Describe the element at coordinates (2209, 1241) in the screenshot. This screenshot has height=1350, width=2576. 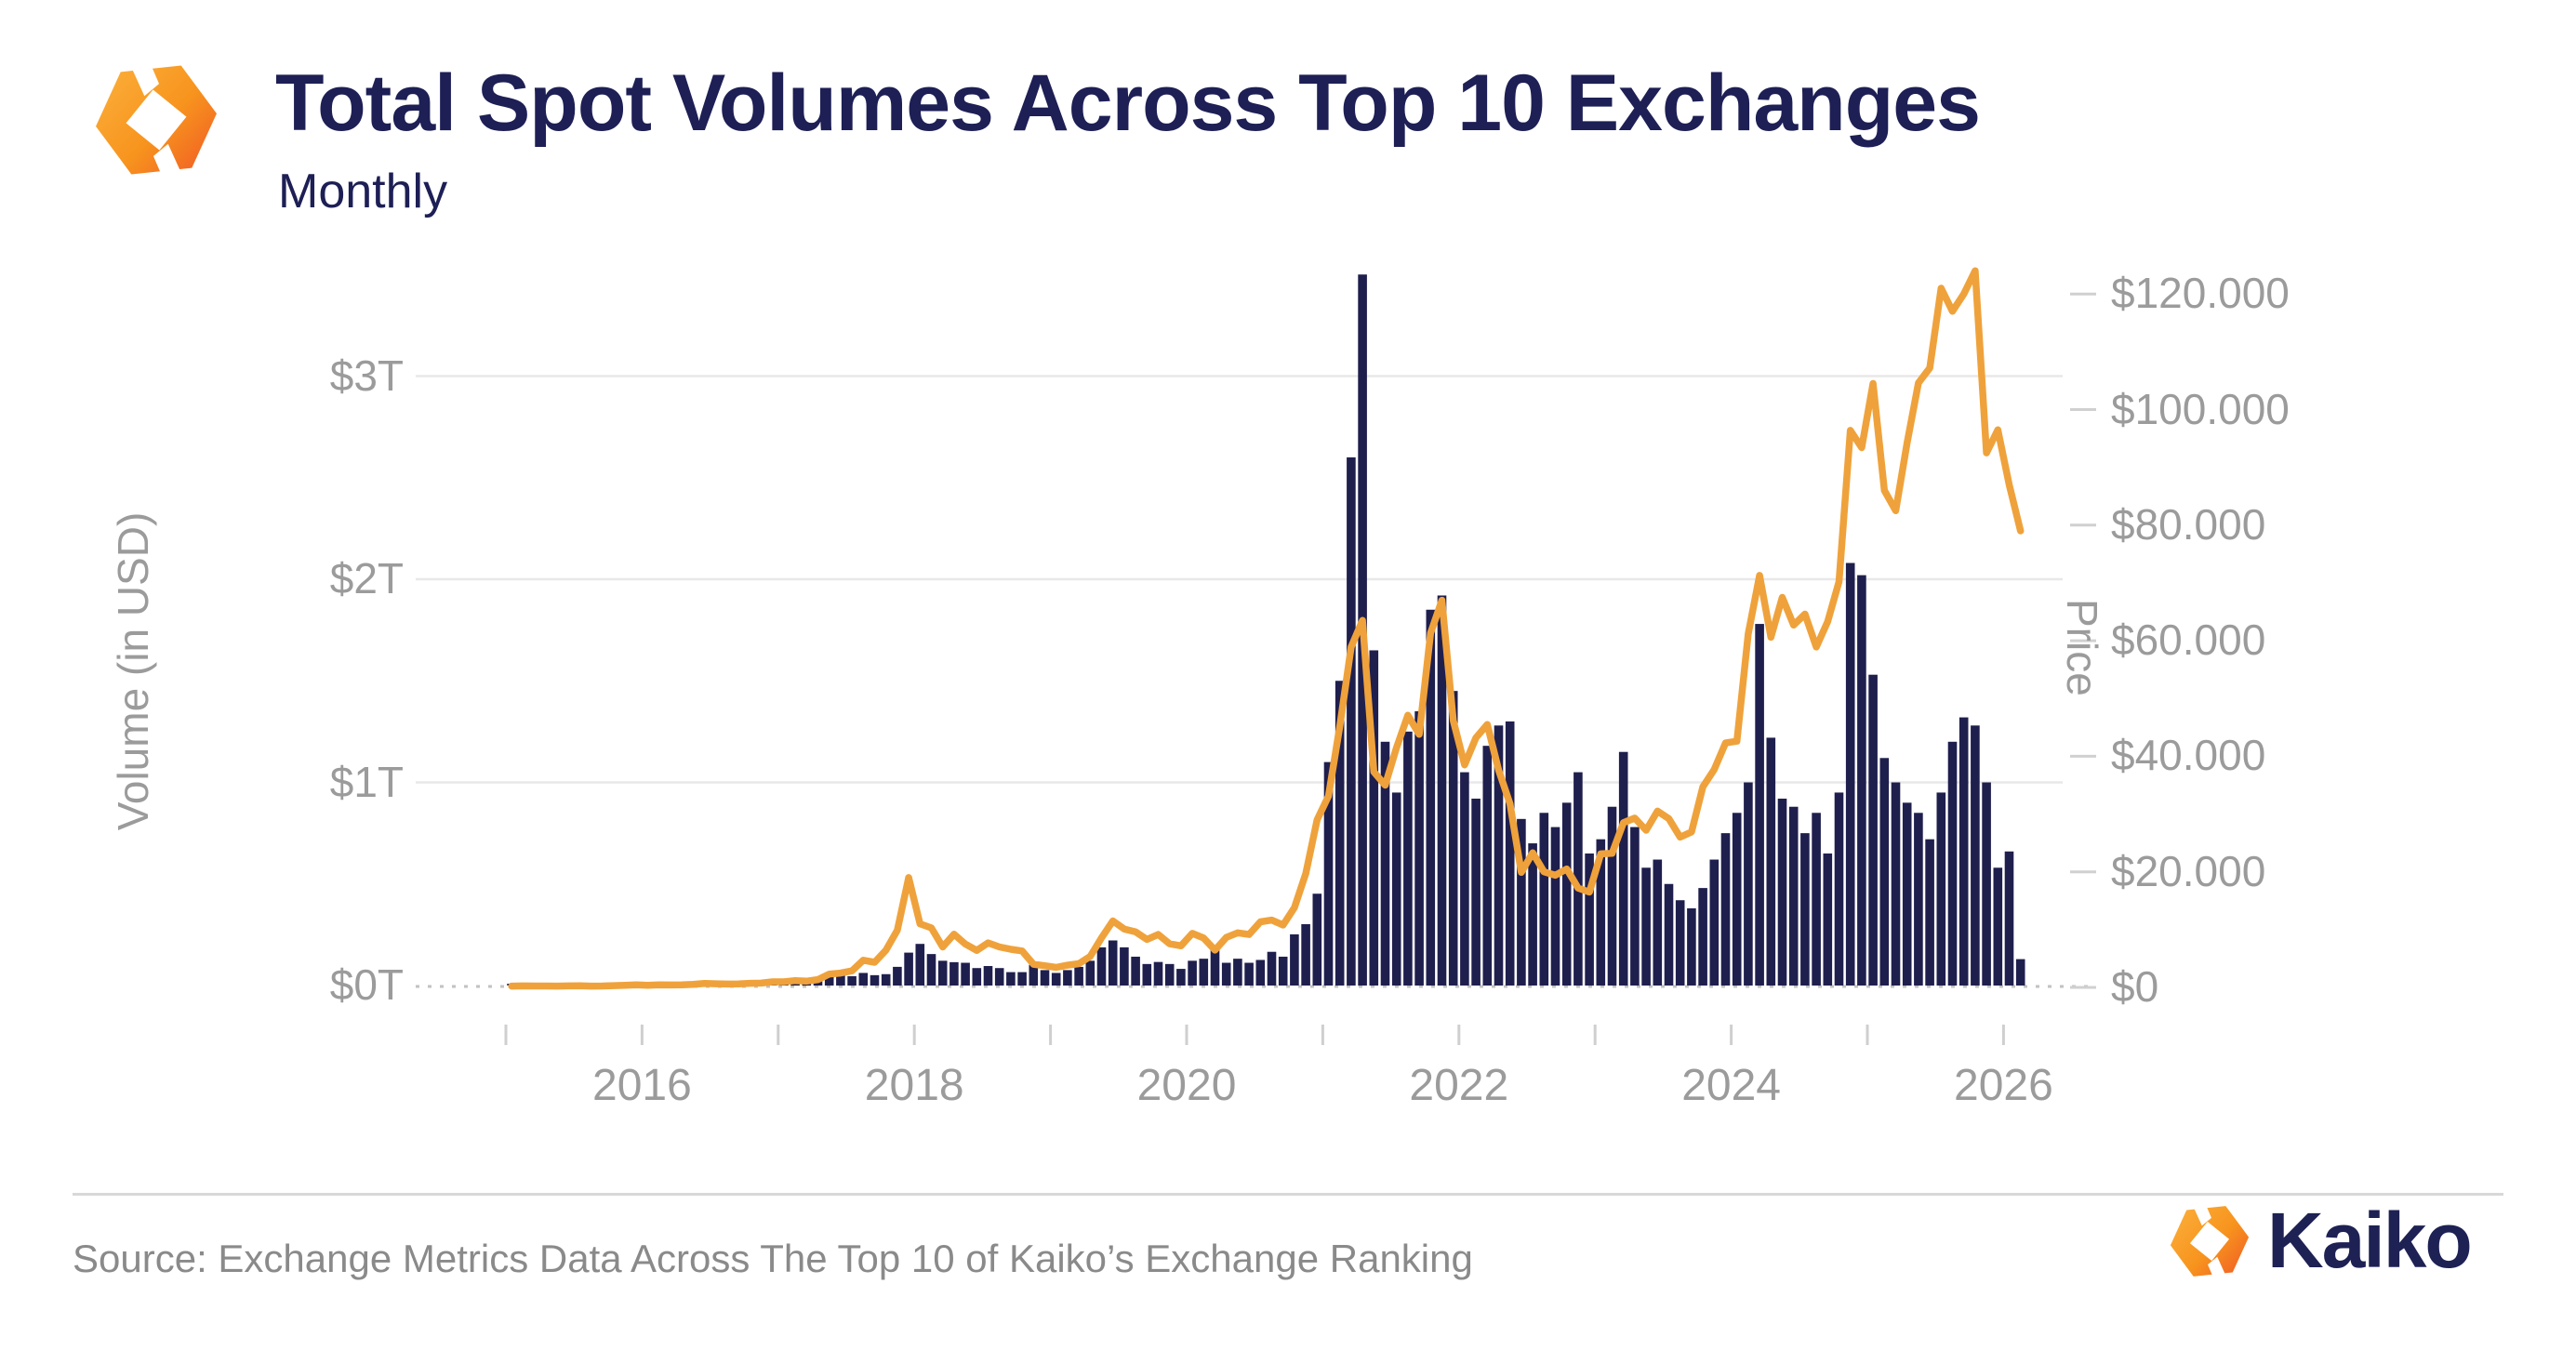
I see `kaiko-logo-icon-small` at that location.